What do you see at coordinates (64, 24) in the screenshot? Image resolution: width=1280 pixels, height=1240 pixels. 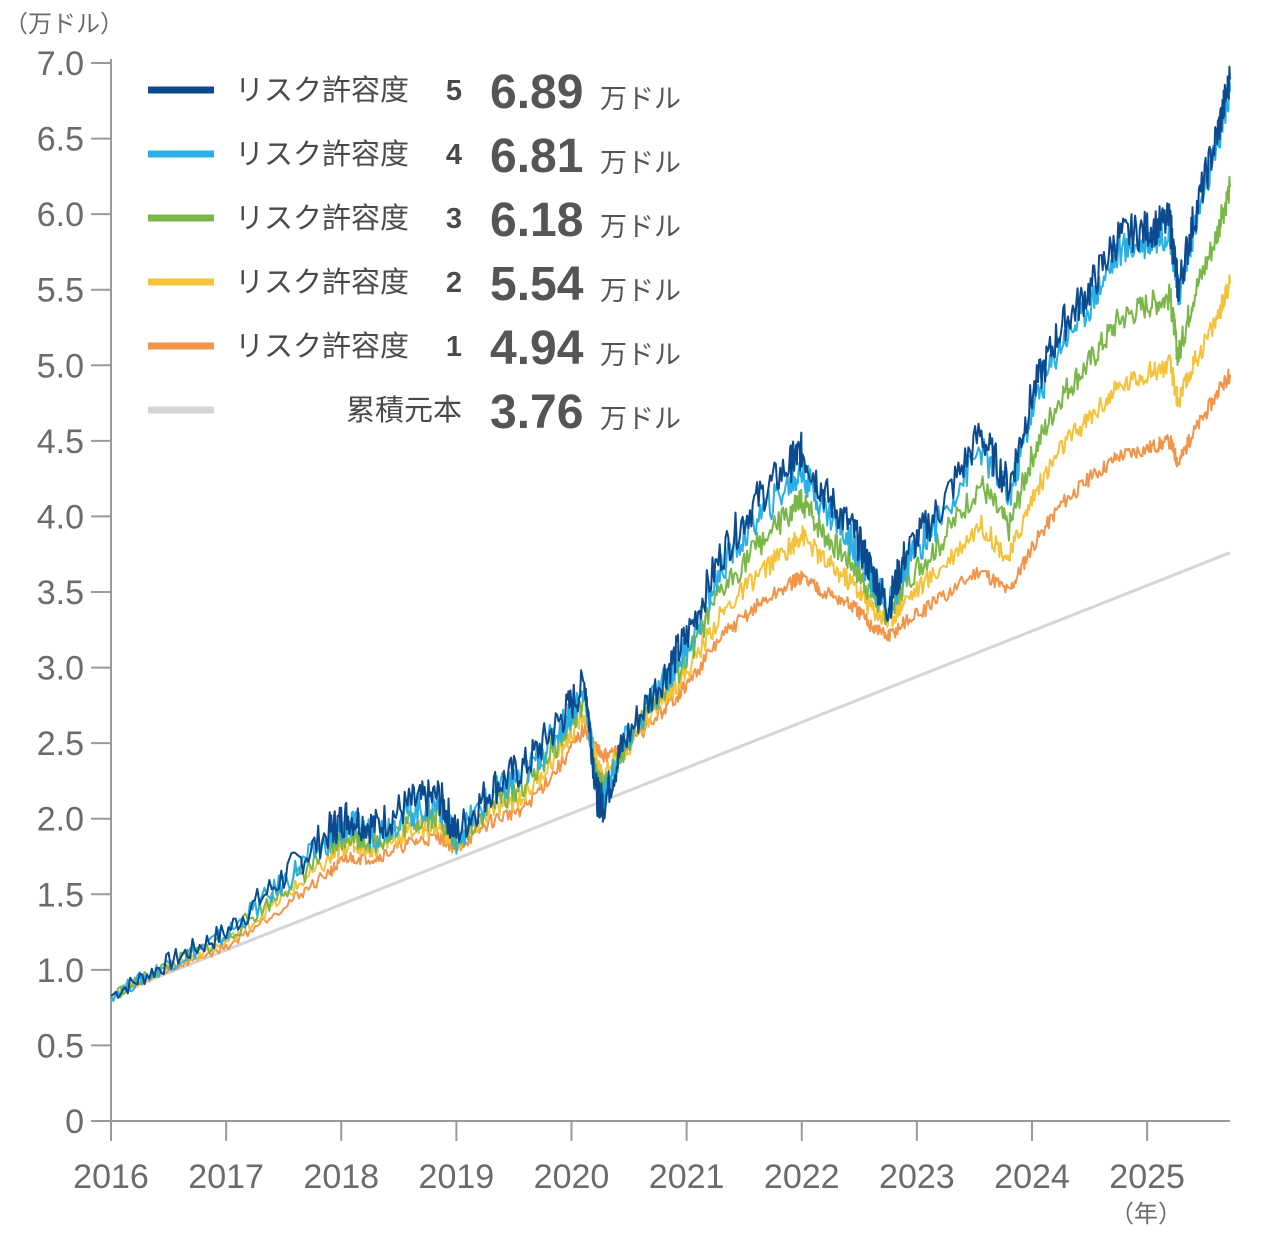 I see `y-axis-unit: （万ドル）` at bounding box center [64, 24].